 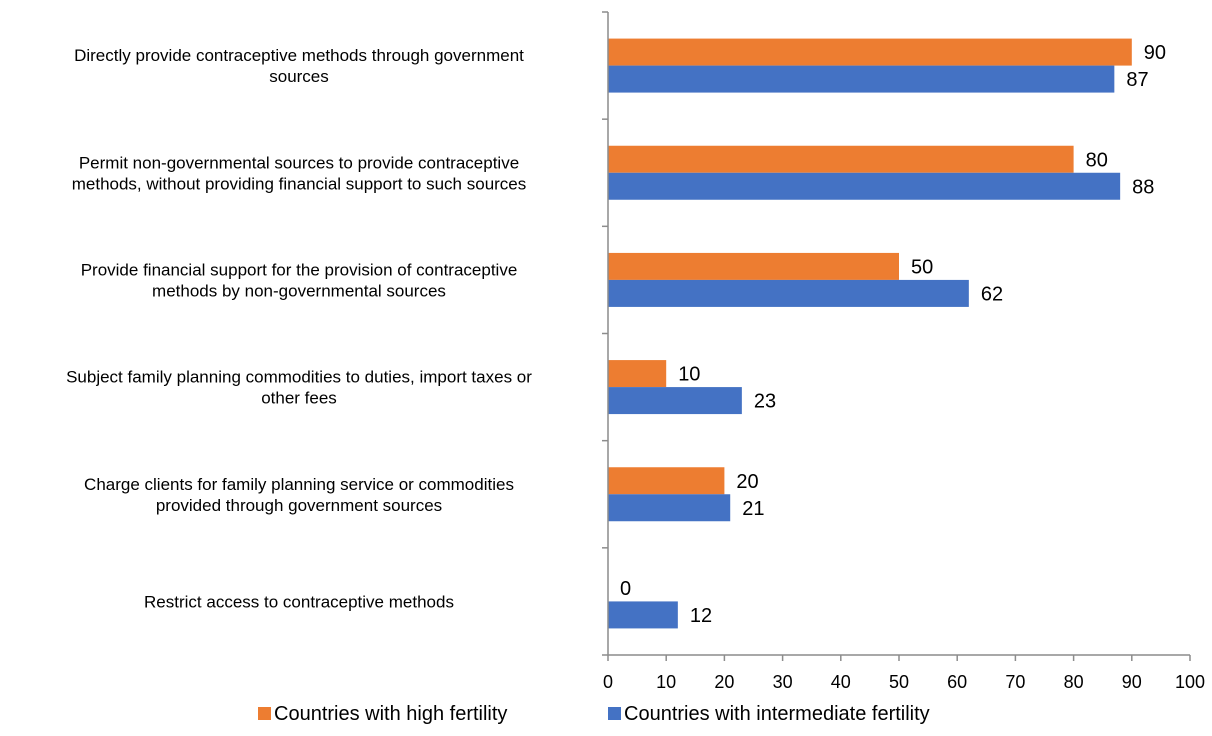 What do you see at coordinates (864, 186) in the screenshot?
I see `bar-s1-c1` at bounding box center [864, 186].